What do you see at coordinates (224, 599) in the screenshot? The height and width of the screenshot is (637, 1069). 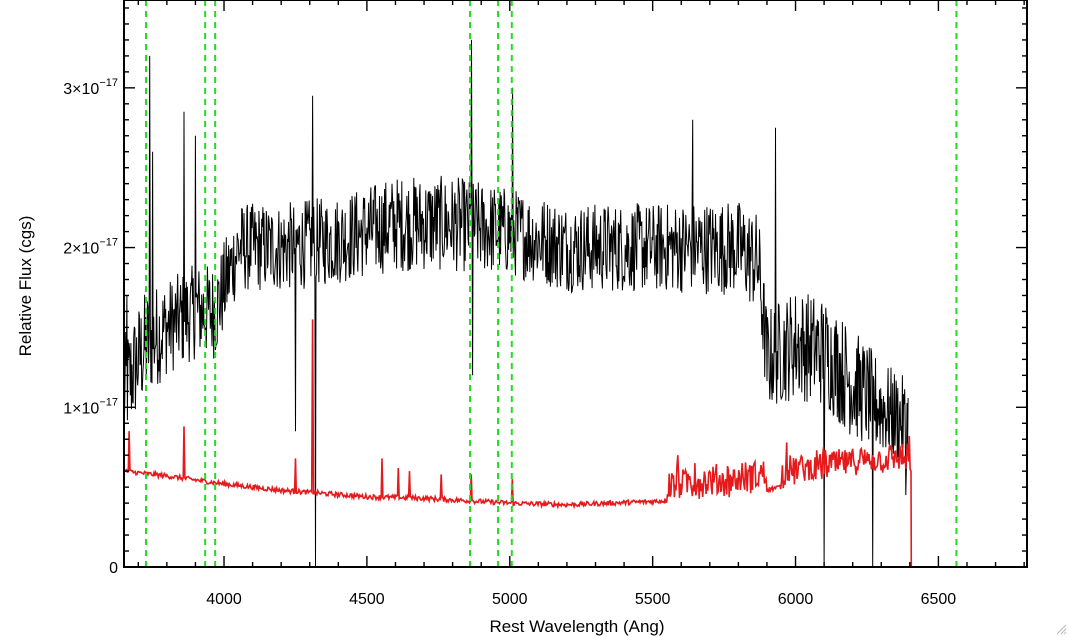 I see `x-tick-label: 4000` at bounding box center [224, 599].